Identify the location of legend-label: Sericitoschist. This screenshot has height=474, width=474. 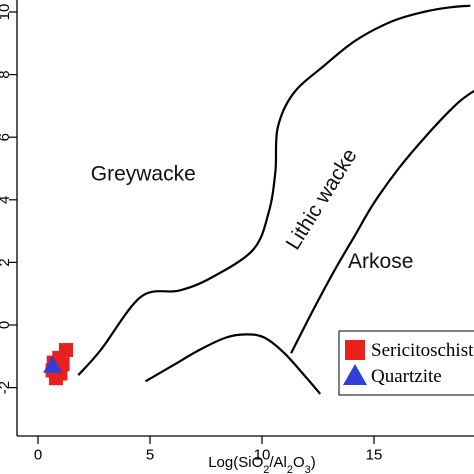
(422, 350).